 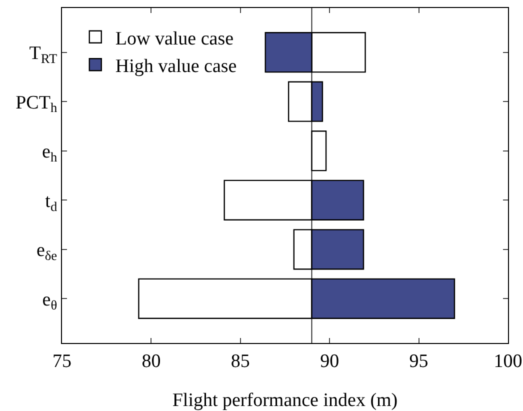 What do you see at coordinates (43, 54) in the screenshot?
I see `y-tick-label: T$_{RT}$` at bounding box center [43, 54].